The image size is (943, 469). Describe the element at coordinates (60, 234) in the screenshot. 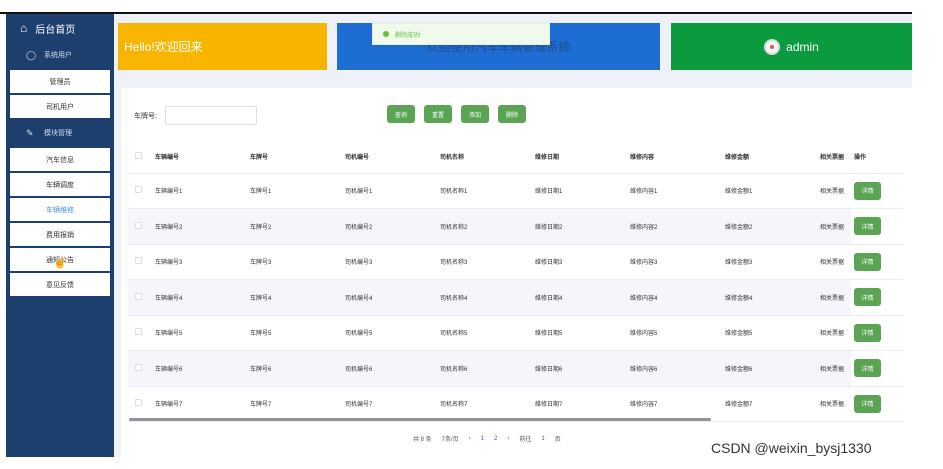

I see `sidebar-item-expense: 费用报销` at that location.